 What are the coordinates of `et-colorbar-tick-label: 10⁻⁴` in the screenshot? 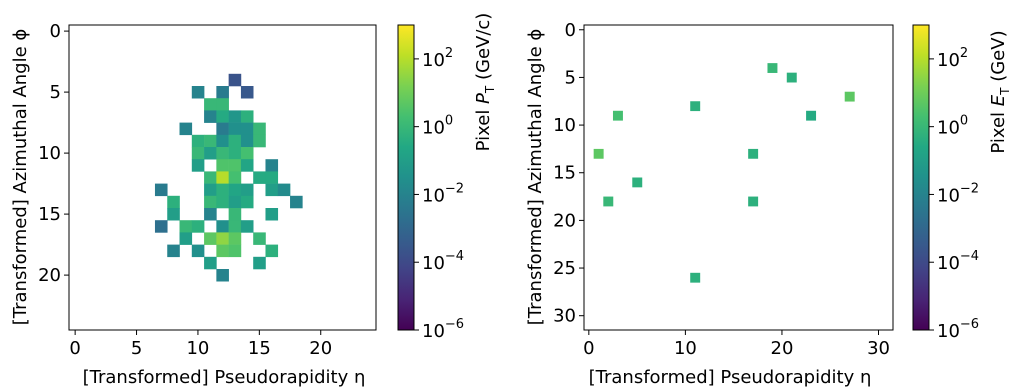 It's located at (958, 261).